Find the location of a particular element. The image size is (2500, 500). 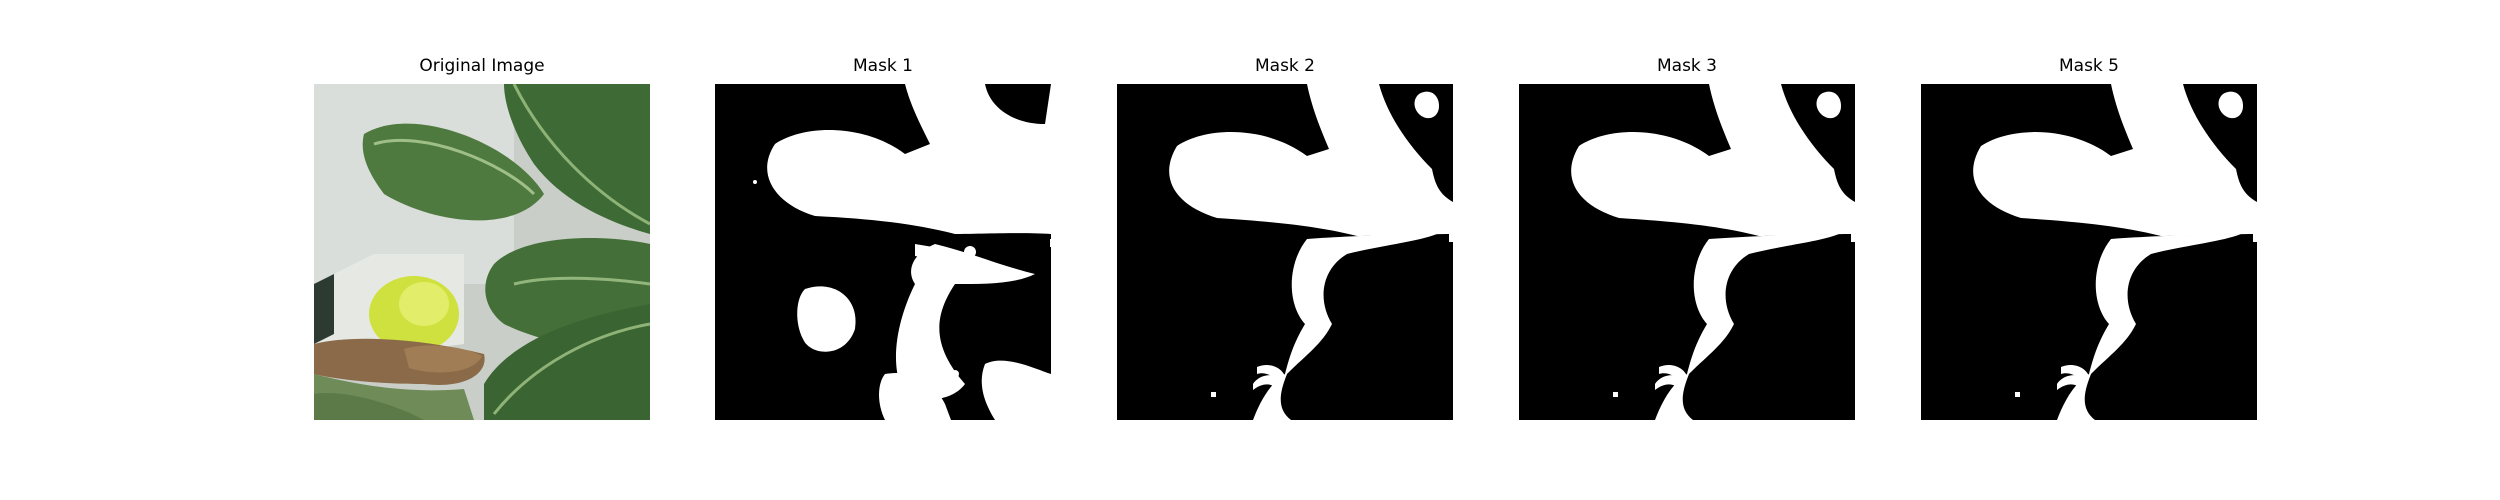

panel-title: Original Image is located at coordinates (482, 66).